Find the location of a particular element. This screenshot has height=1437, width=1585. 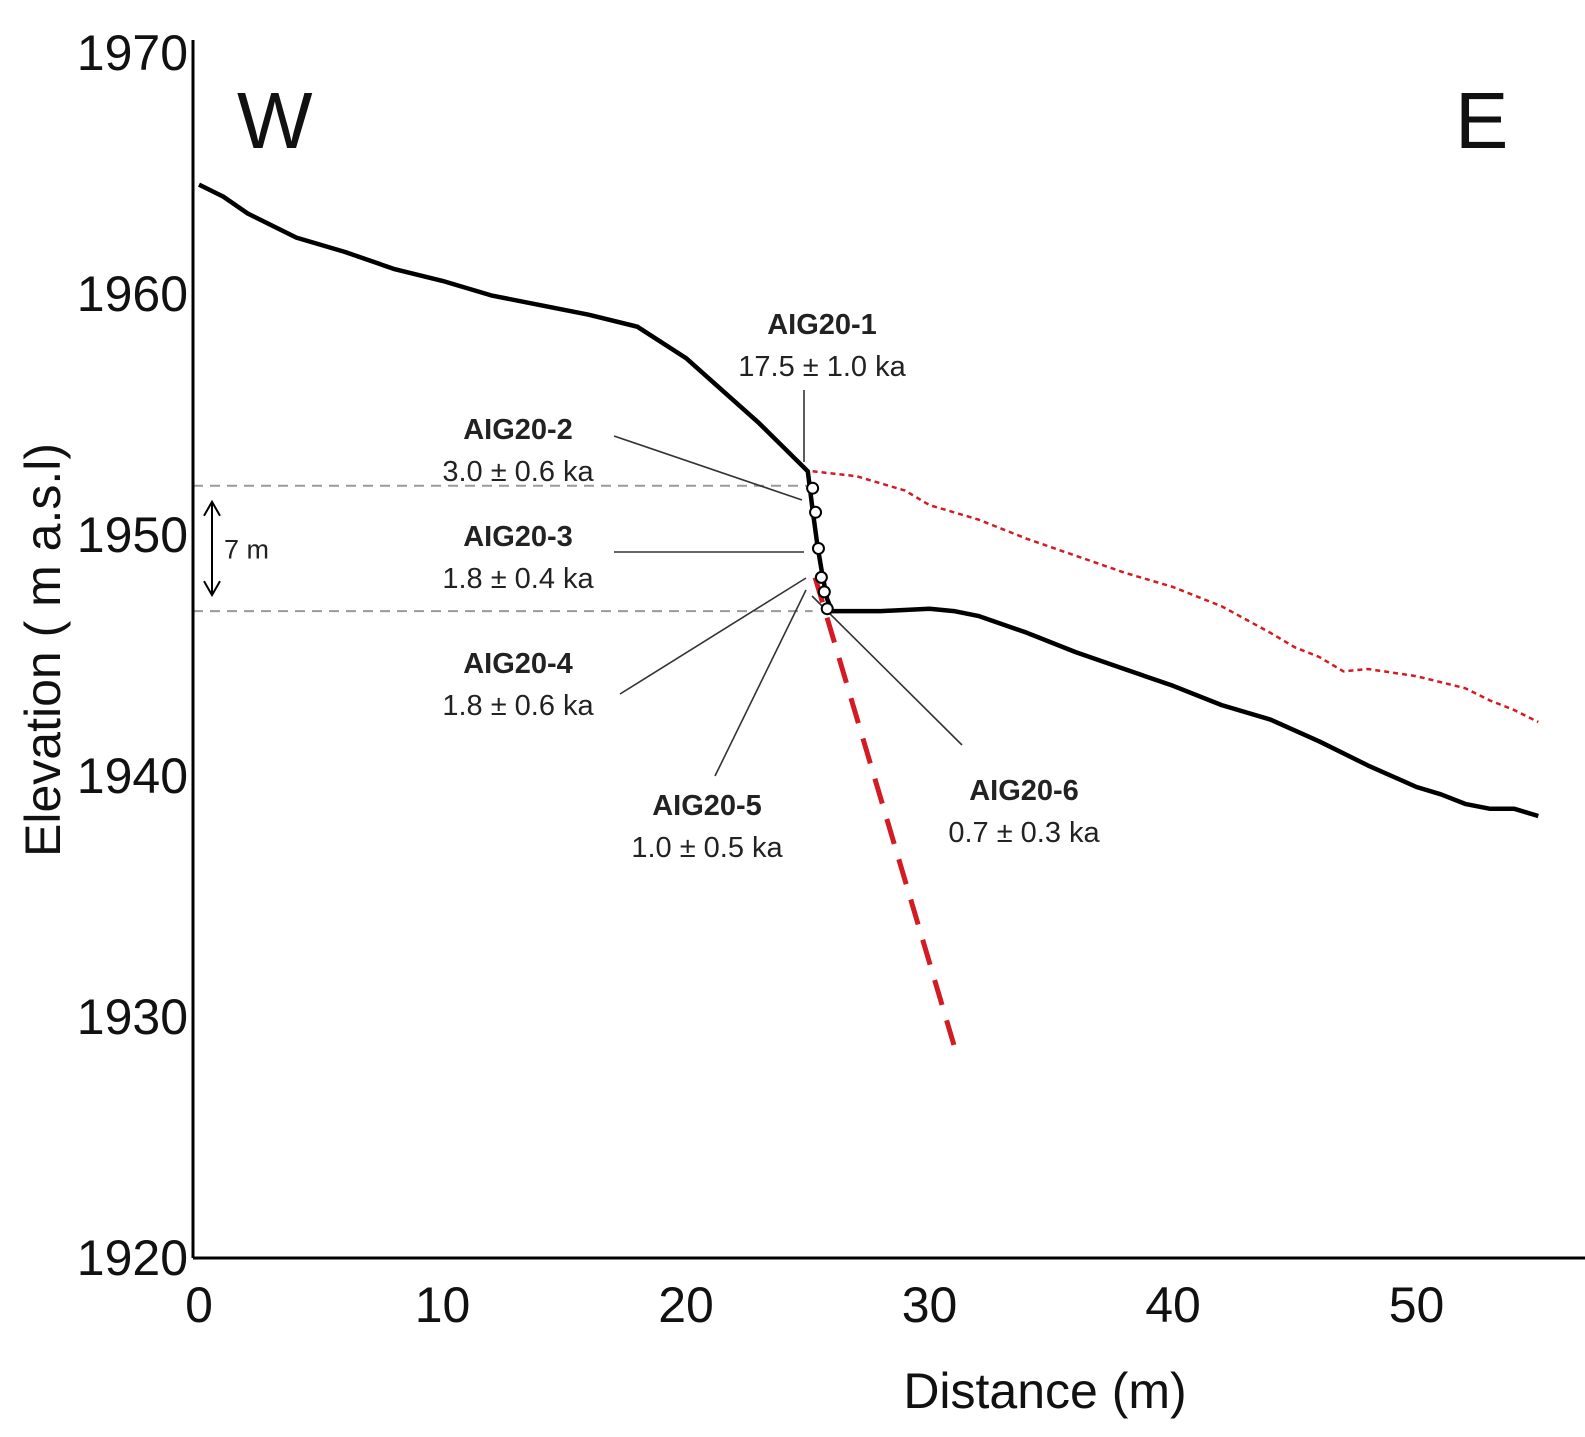

x-axis-title: Distance (m) is located at coordinates (1044, 1391).